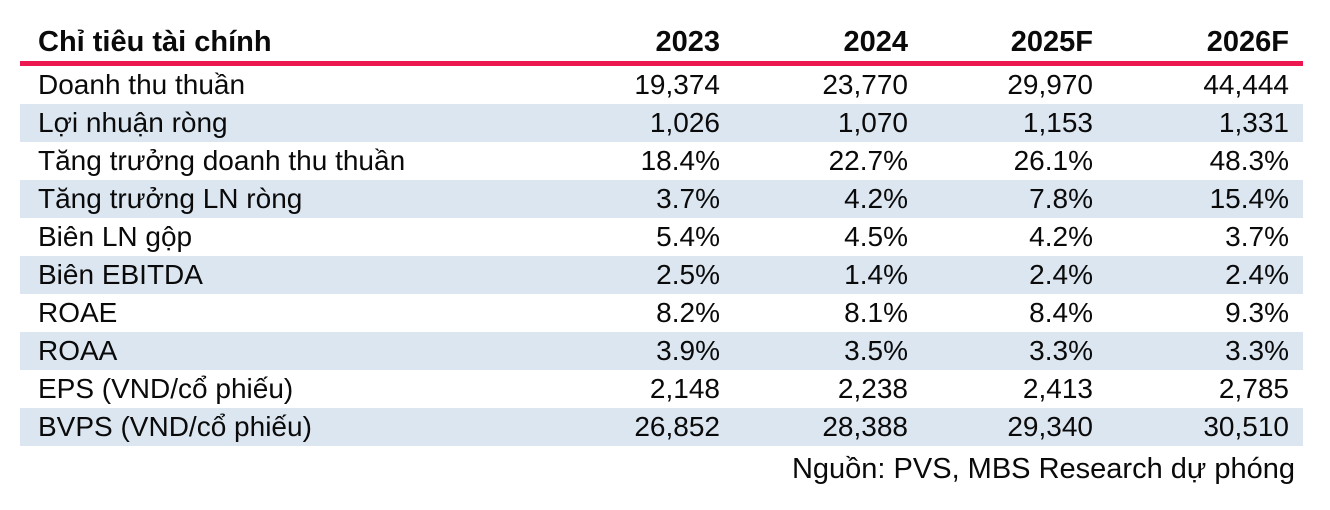  I want to click on value-cell: 26,852, so click(677, 426).